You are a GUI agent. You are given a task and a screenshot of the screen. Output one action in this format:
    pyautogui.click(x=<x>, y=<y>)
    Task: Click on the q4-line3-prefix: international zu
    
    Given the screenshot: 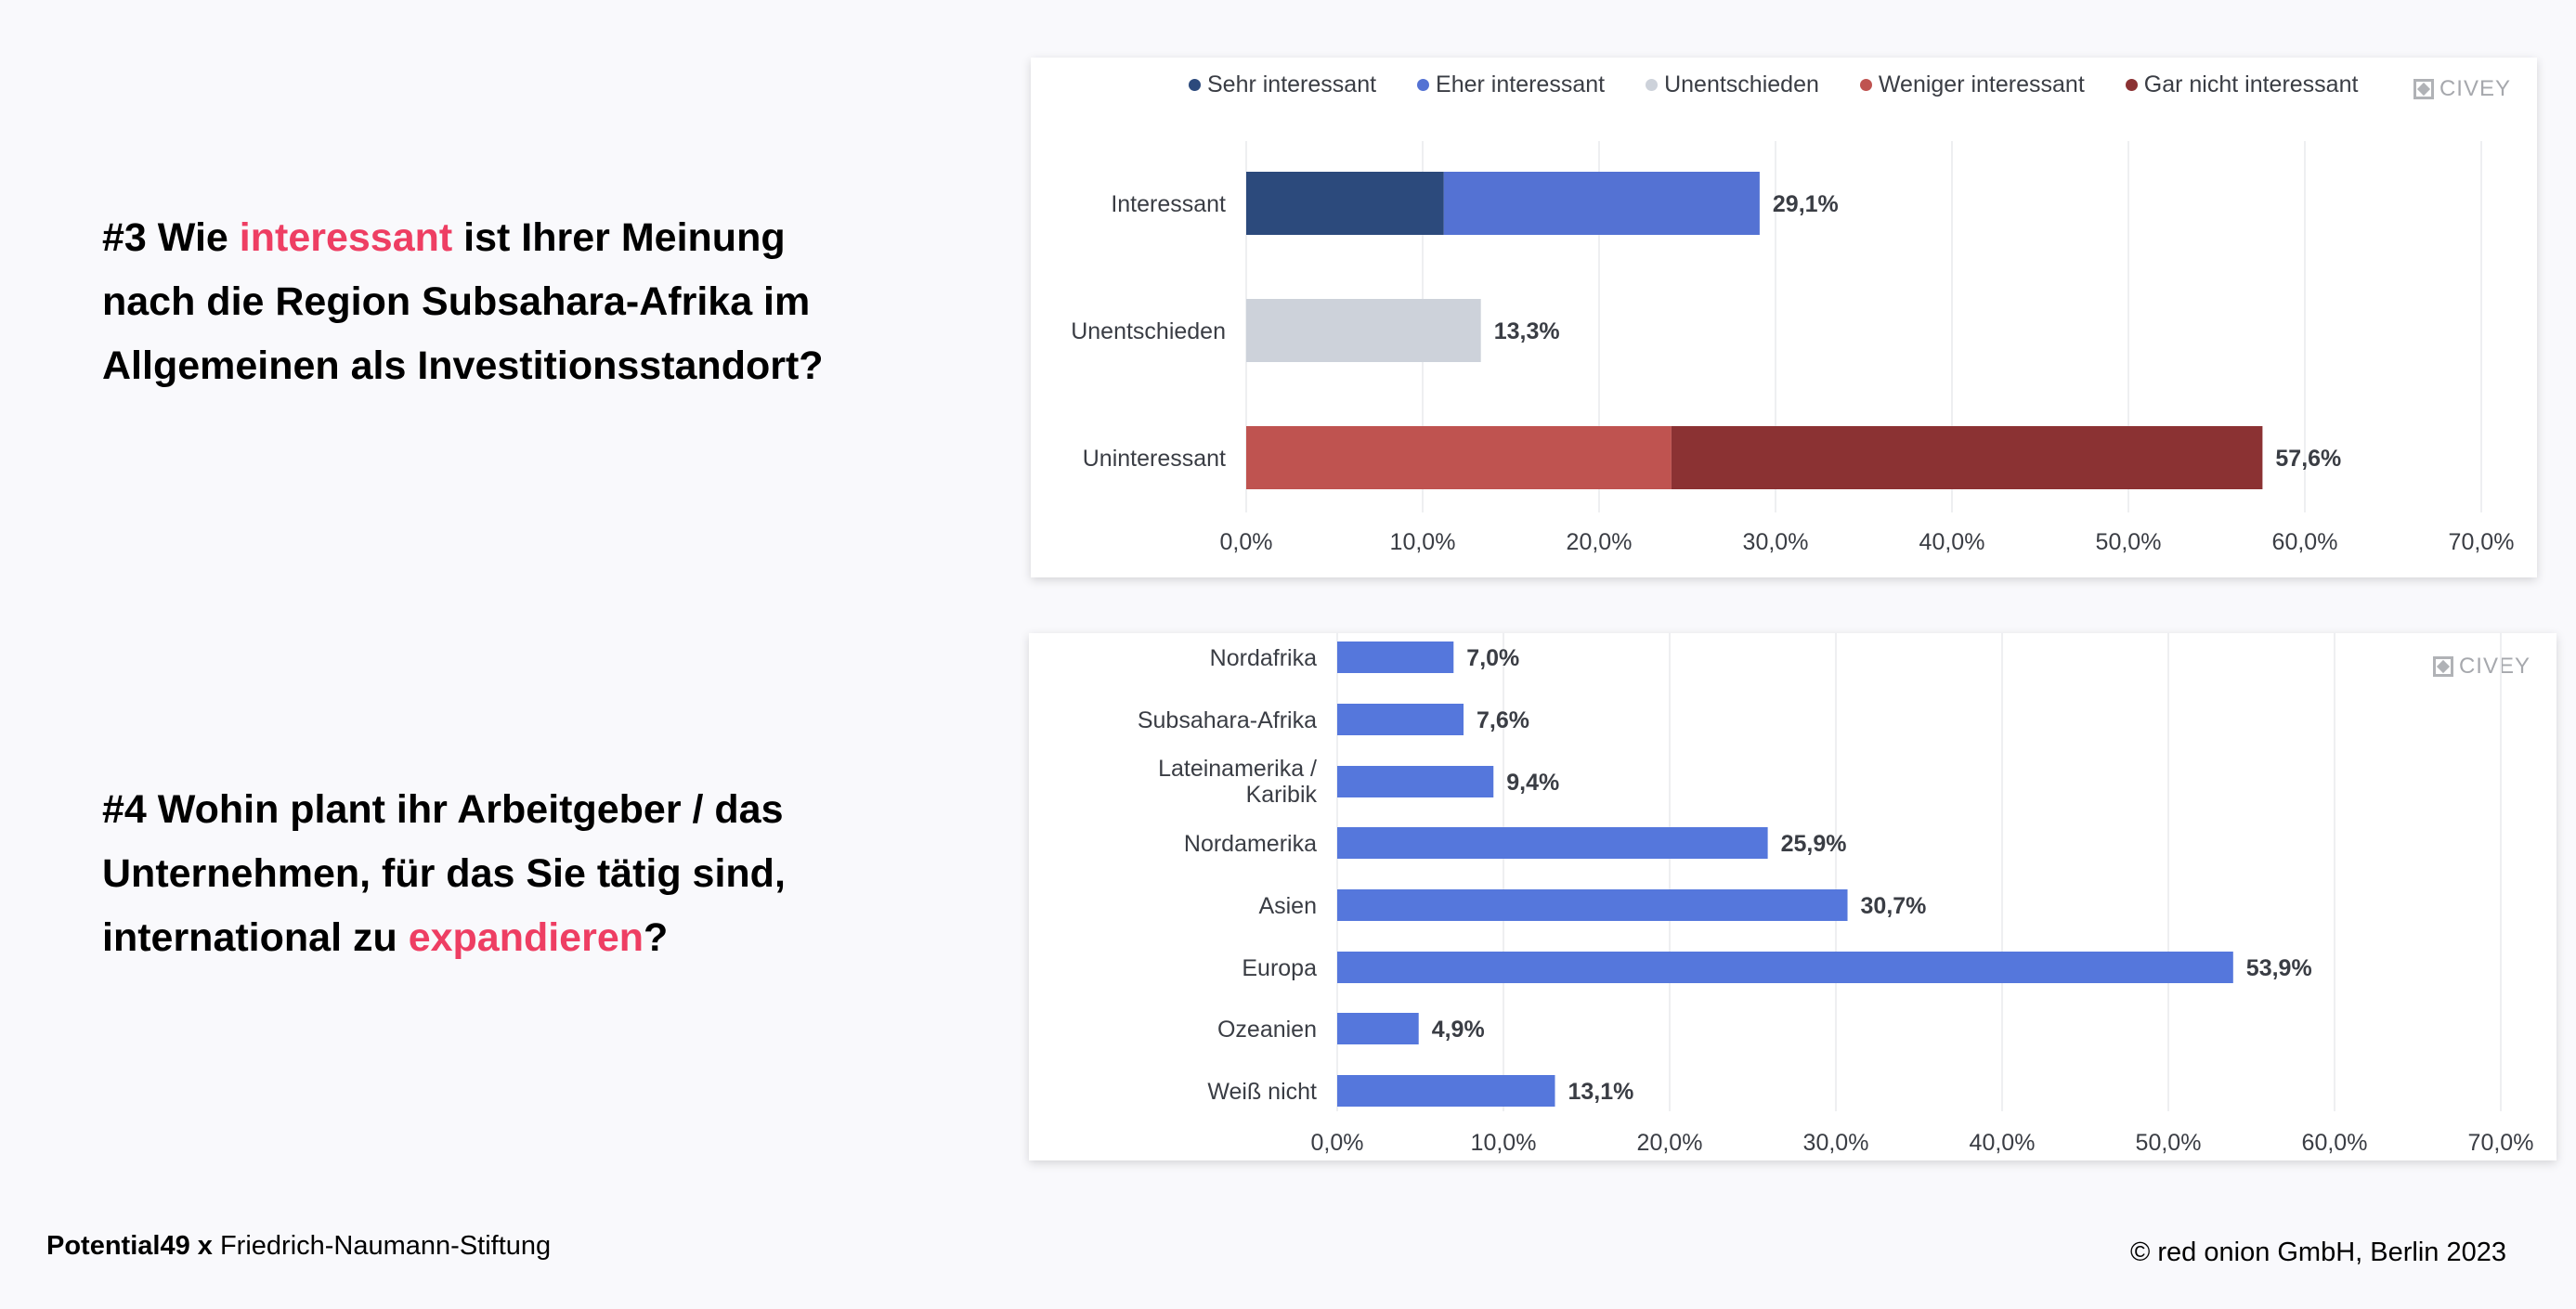 What is the action you would take?
    pyautogui.click(x=255, y=937)
    